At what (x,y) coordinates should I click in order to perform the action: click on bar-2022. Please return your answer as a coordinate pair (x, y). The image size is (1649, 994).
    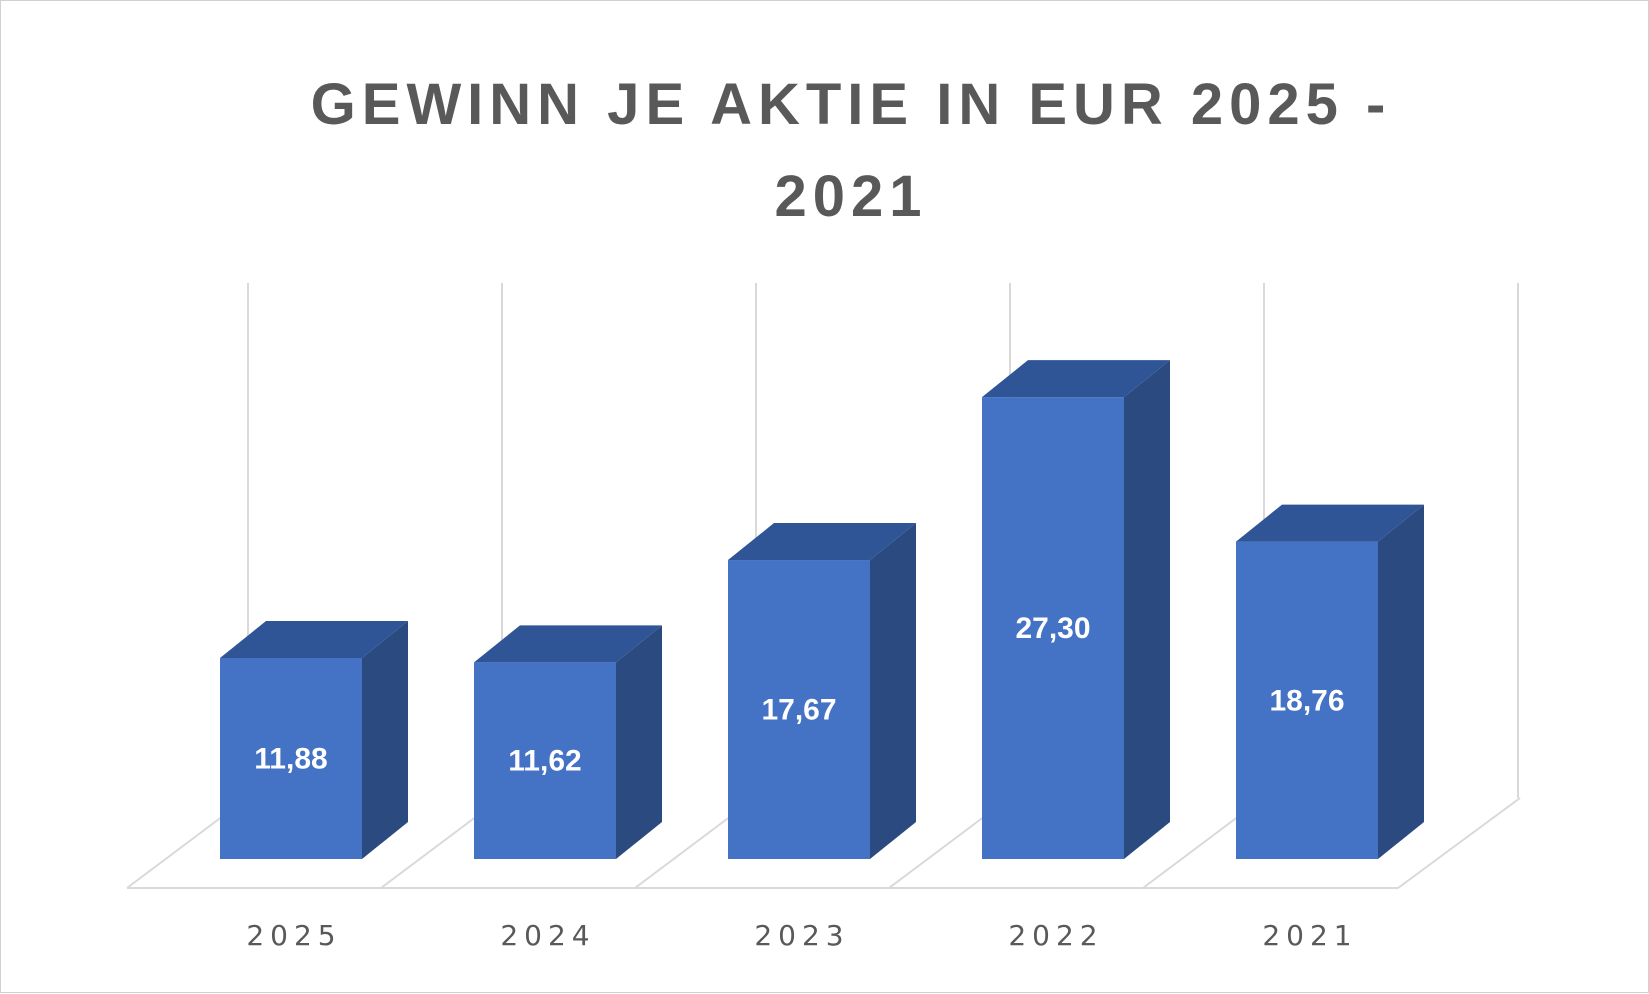
    Looking at the image, I should click on (1053, 628).